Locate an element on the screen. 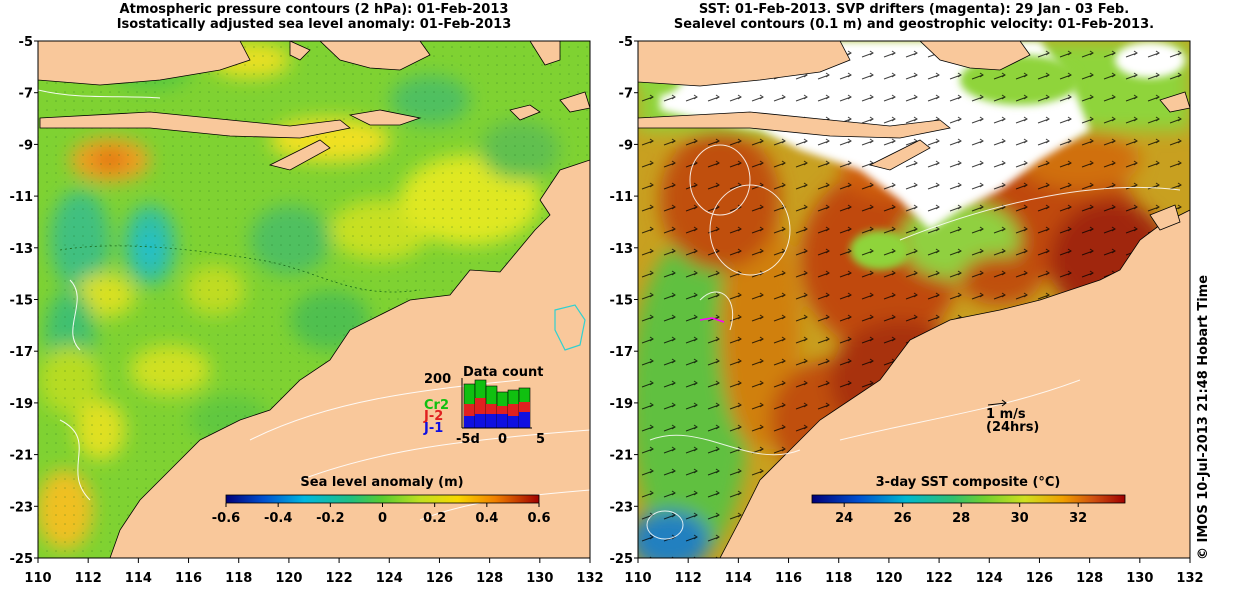  data-count-inset: Data count 200 Cr2 J-2 J-1 -5d is located at coordinates (484, 406).